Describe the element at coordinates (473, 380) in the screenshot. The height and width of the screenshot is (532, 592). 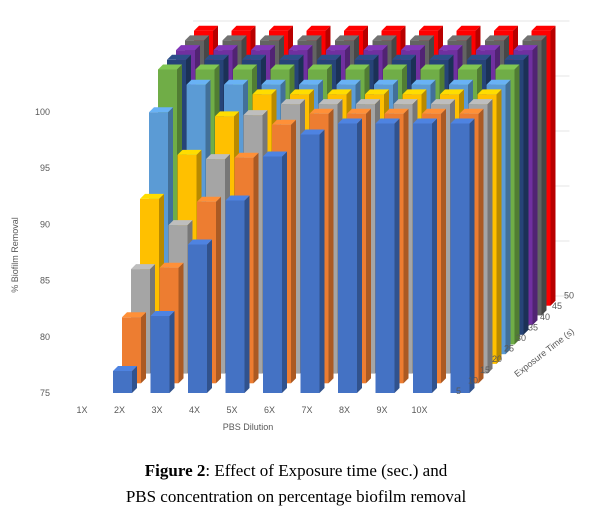
I see `z-tick-label: 10` at that location.